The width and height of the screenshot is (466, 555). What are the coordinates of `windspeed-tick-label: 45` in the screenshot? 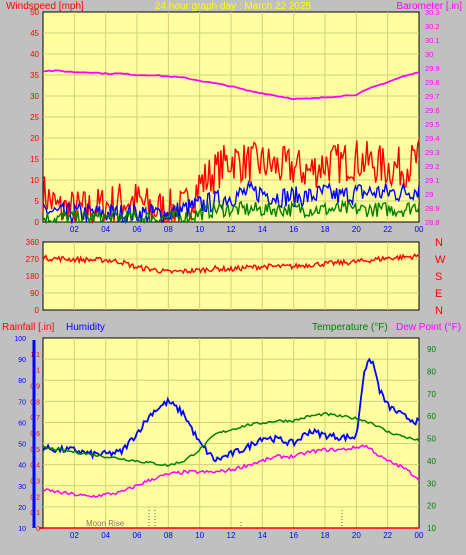 It's located at (34, 33).